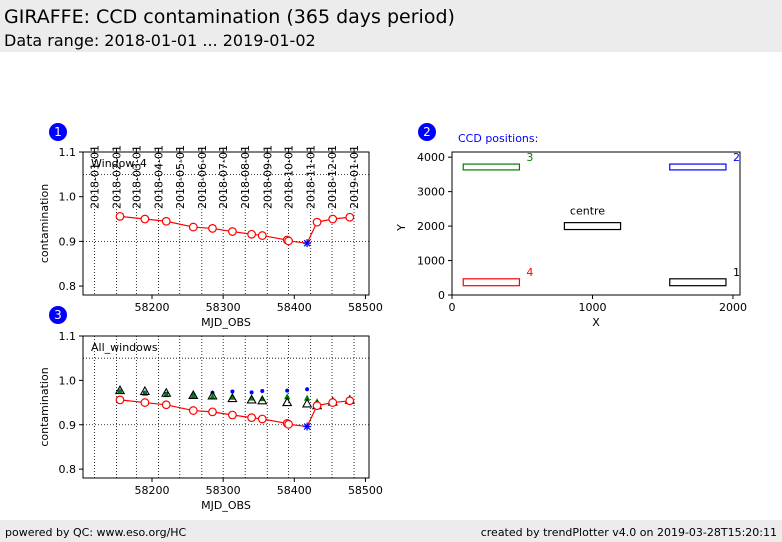 The height and width of the screenshot is (542, 782). What do you see at coordinates (160, 40) in the screenshot?
I see `data-range: Data range: 2018-01-01 ... 2019-01-02` at bounding box center [160, 40].